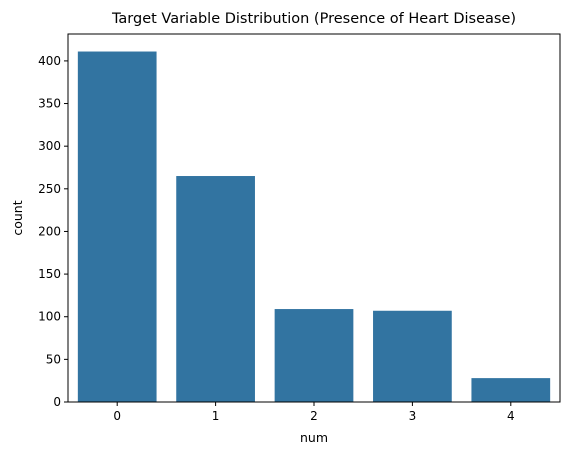 Image resolution: width=571 pixels, height=455 pixels. What do you see at coordinates (49, 146) in the screenshot?
I see `y-tick-label: 300` at bounding box center [49, 146].